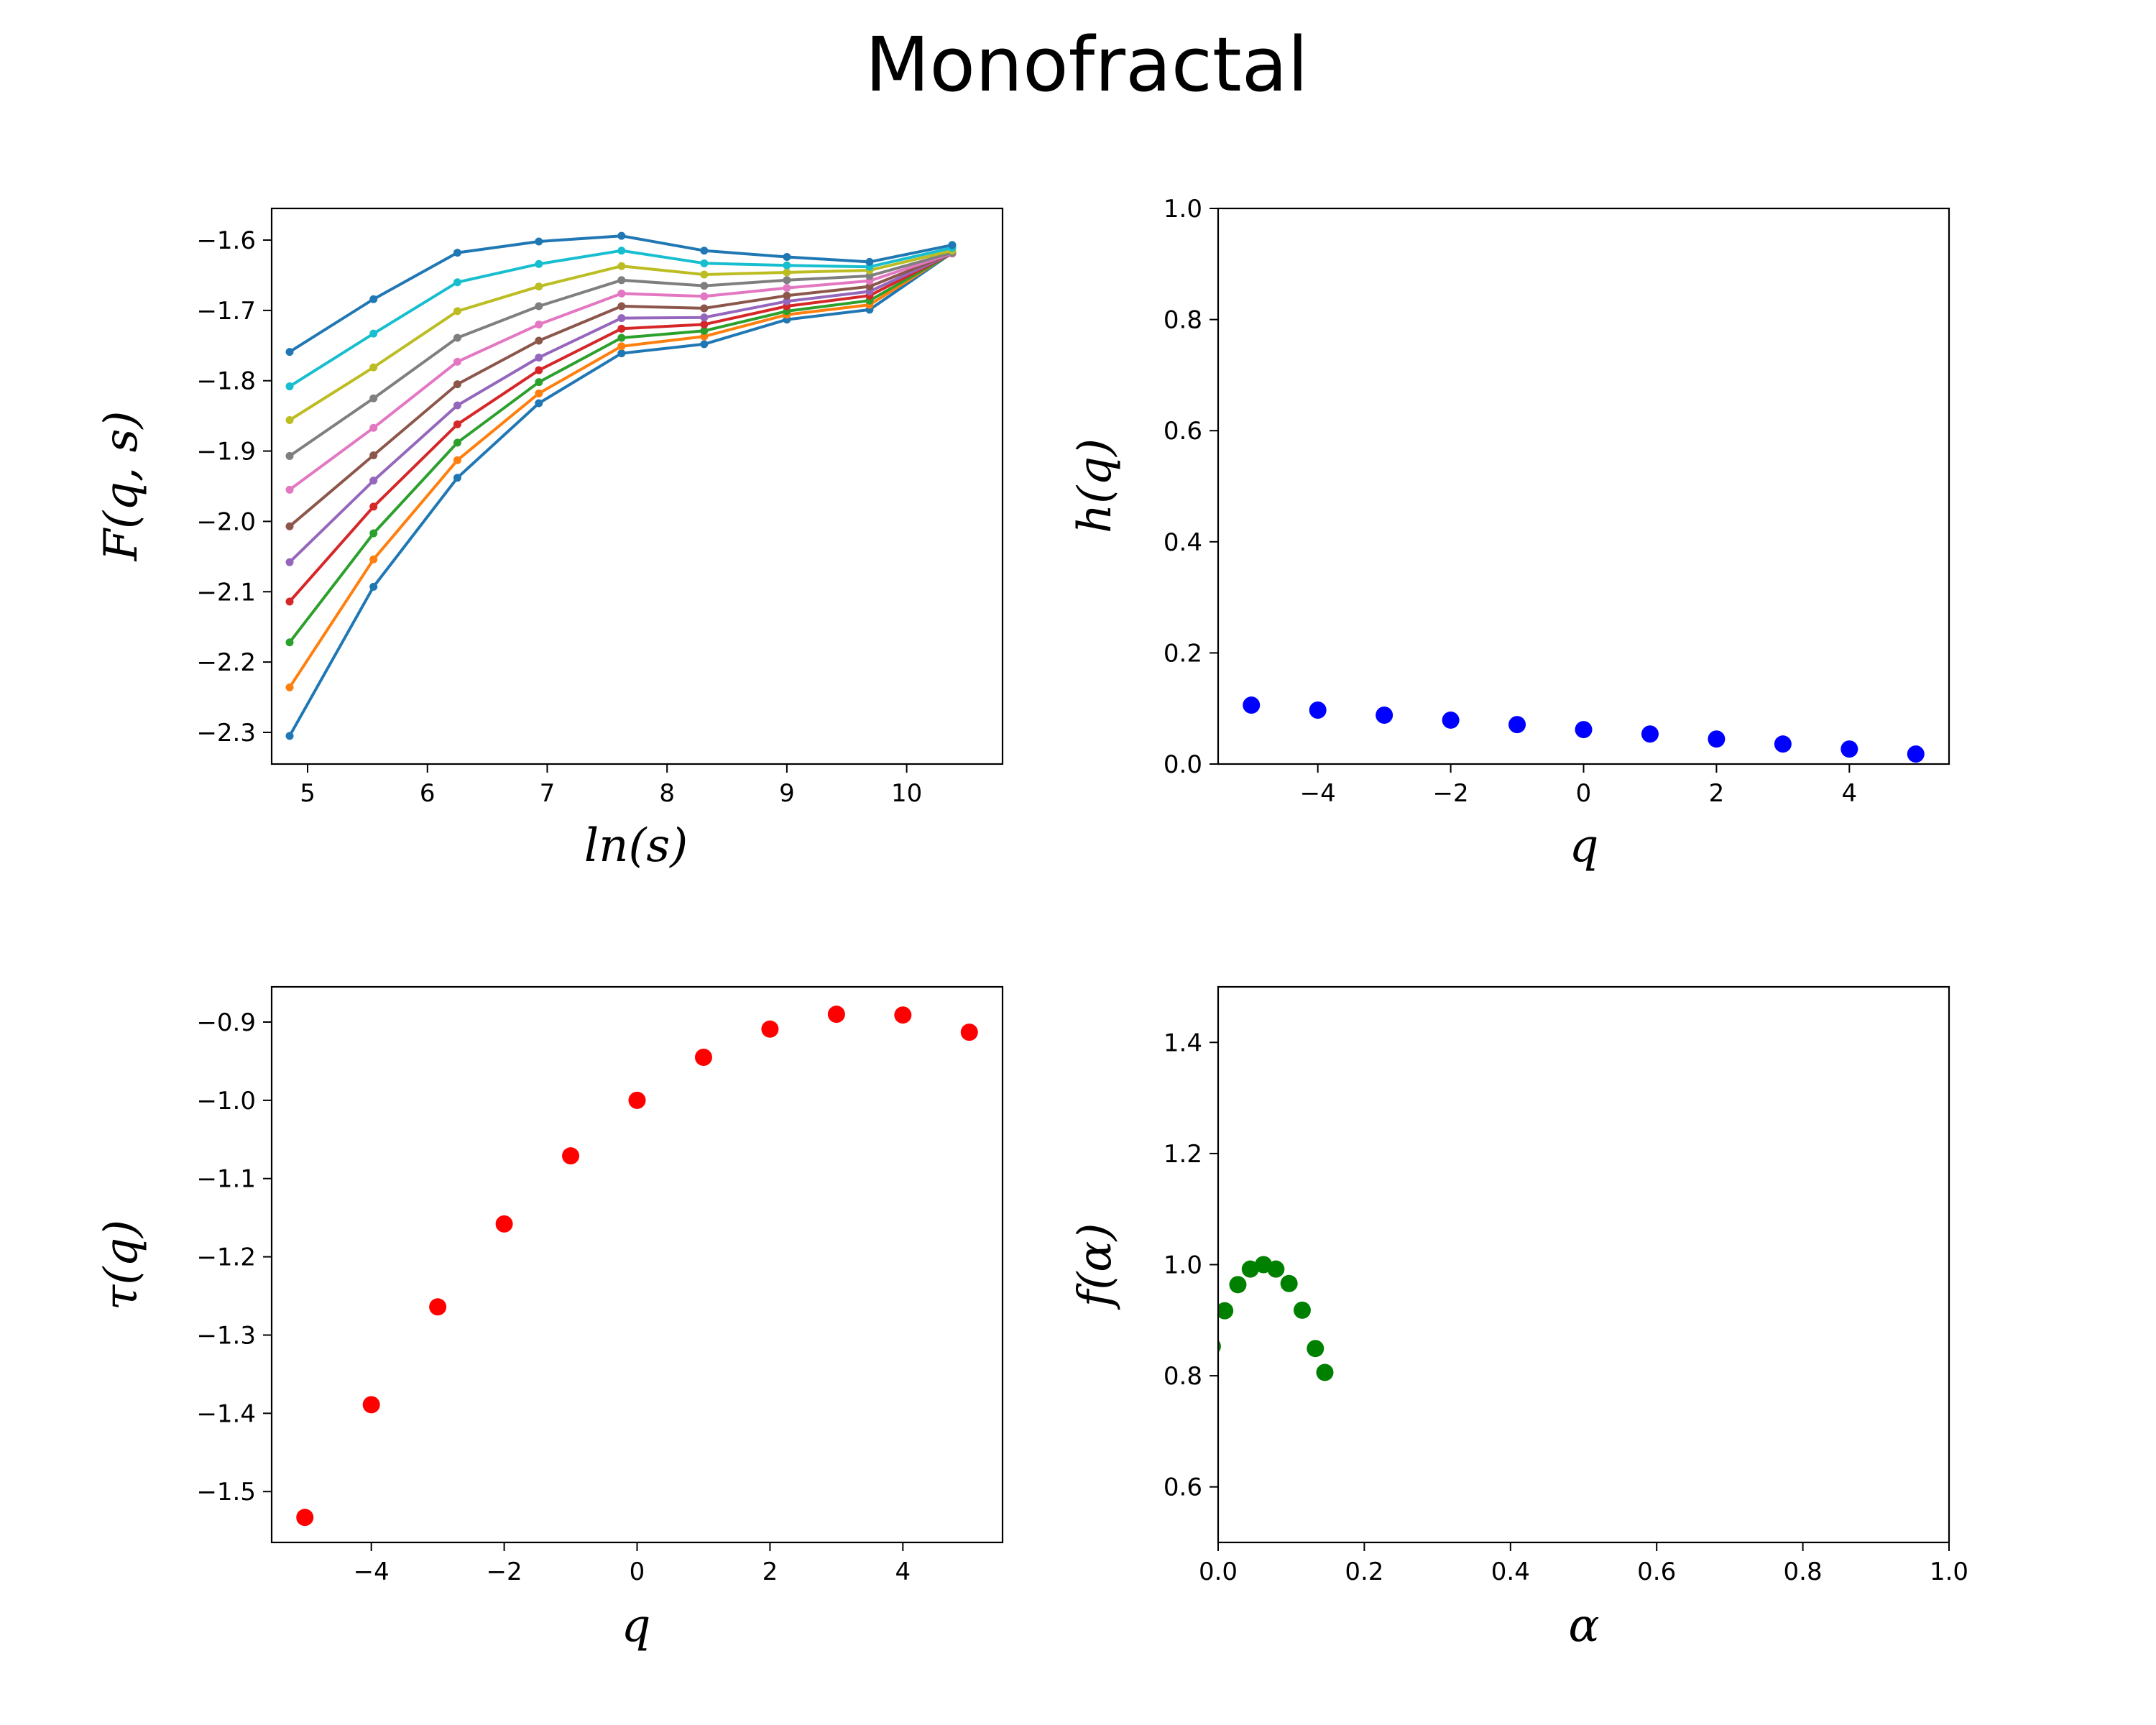 This screenshot has width=2156, height=1725. Describe the element at coordinates (1511, 1572) in the screenshot. I see `x-tick-label: 0.4` at that location.